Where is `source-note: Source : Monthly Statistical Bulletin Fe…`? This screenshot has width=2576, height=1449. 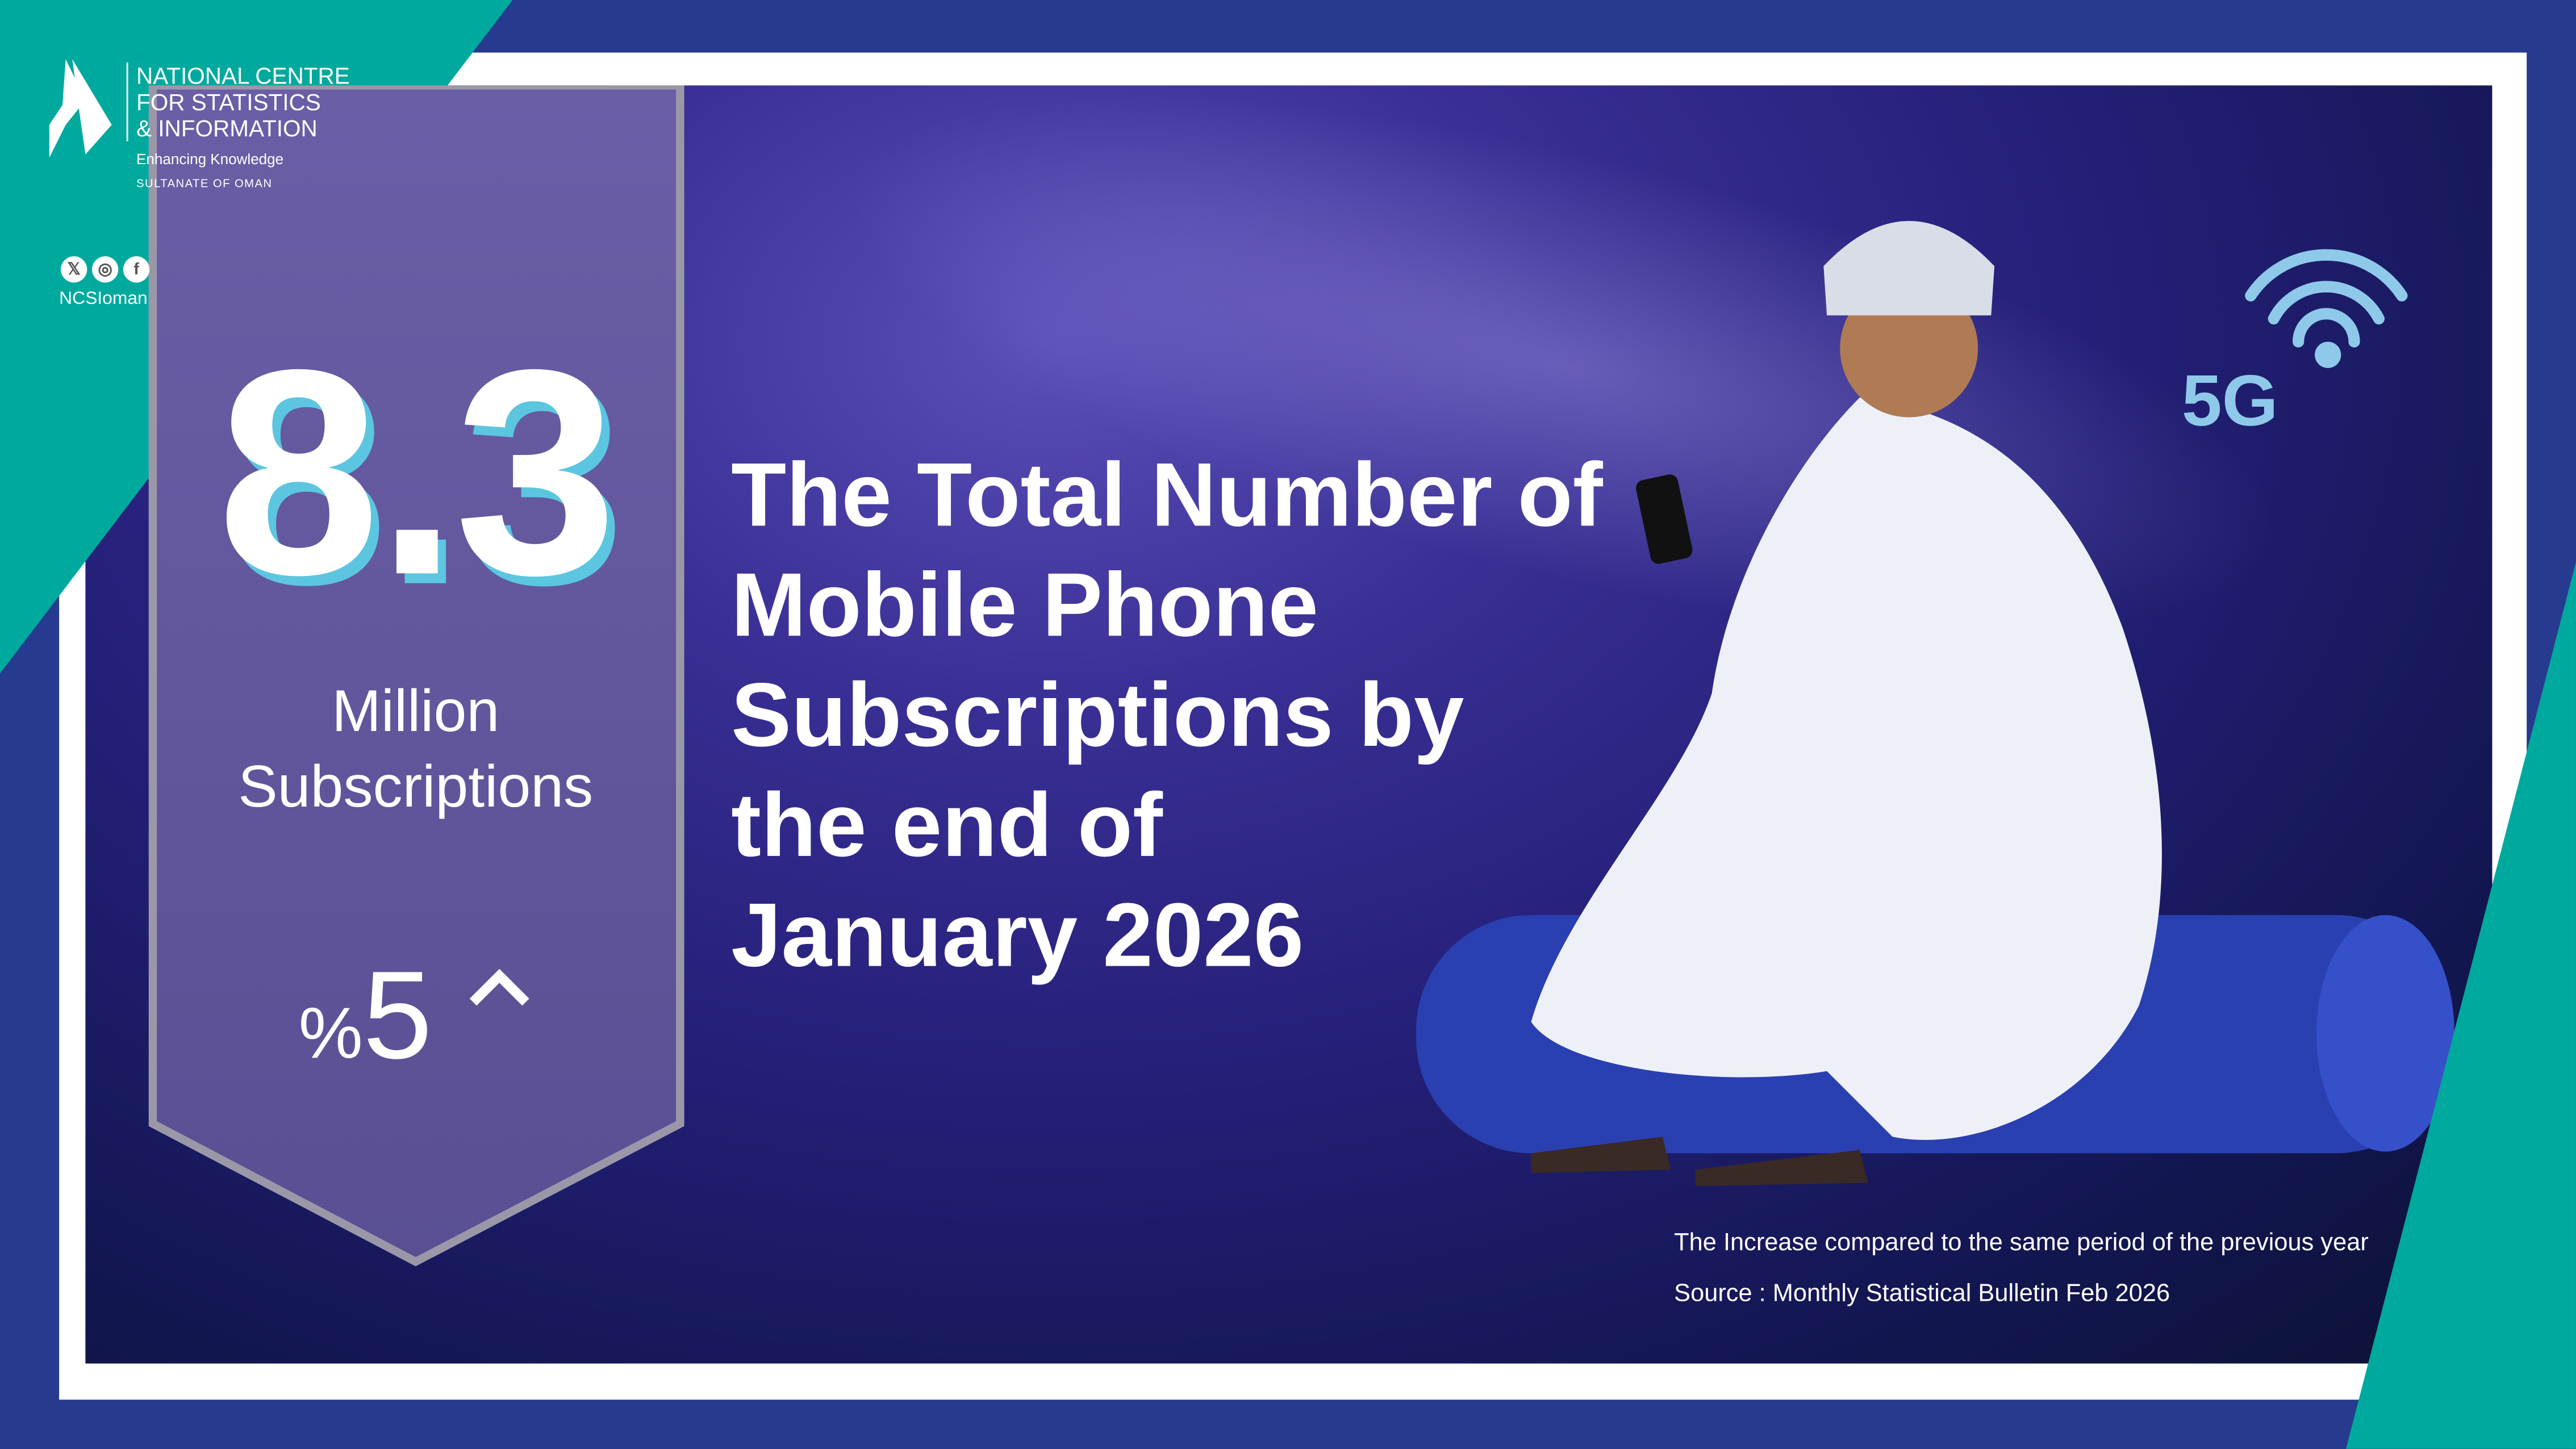
source-note: Source : Monthly Statistical Bulletin Fe… is located at coordinates (1922, 1294).